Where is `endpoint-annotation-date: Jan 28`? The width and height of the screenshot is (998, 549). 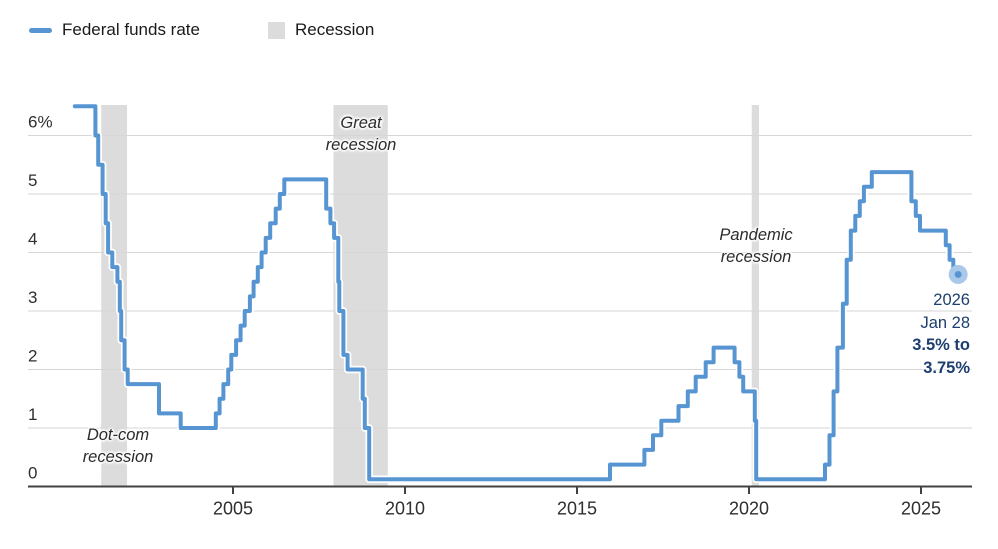
endpoint-annotation-date: Jan 28 is located at coordinates (945, 322).